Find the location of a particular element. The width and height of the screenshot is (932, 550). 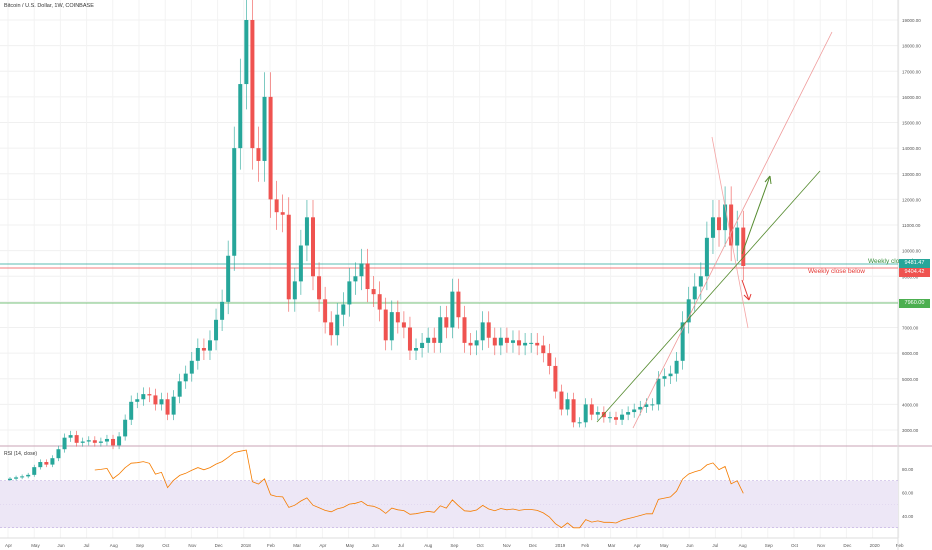

y-tick-label: 7000.00 is located at coordinates (910, 328).